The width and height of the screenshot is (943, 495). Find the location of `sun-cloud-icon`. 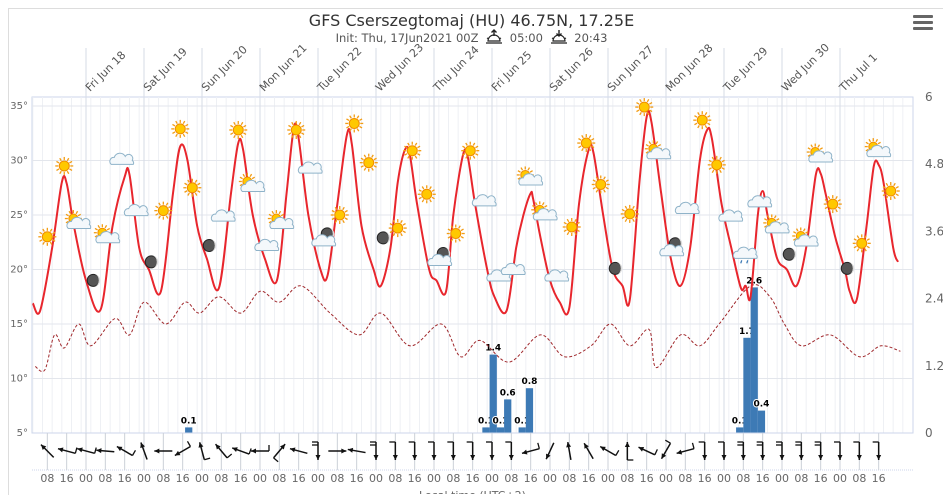

sun-cloud-icon is located at coordinates (658, 150).